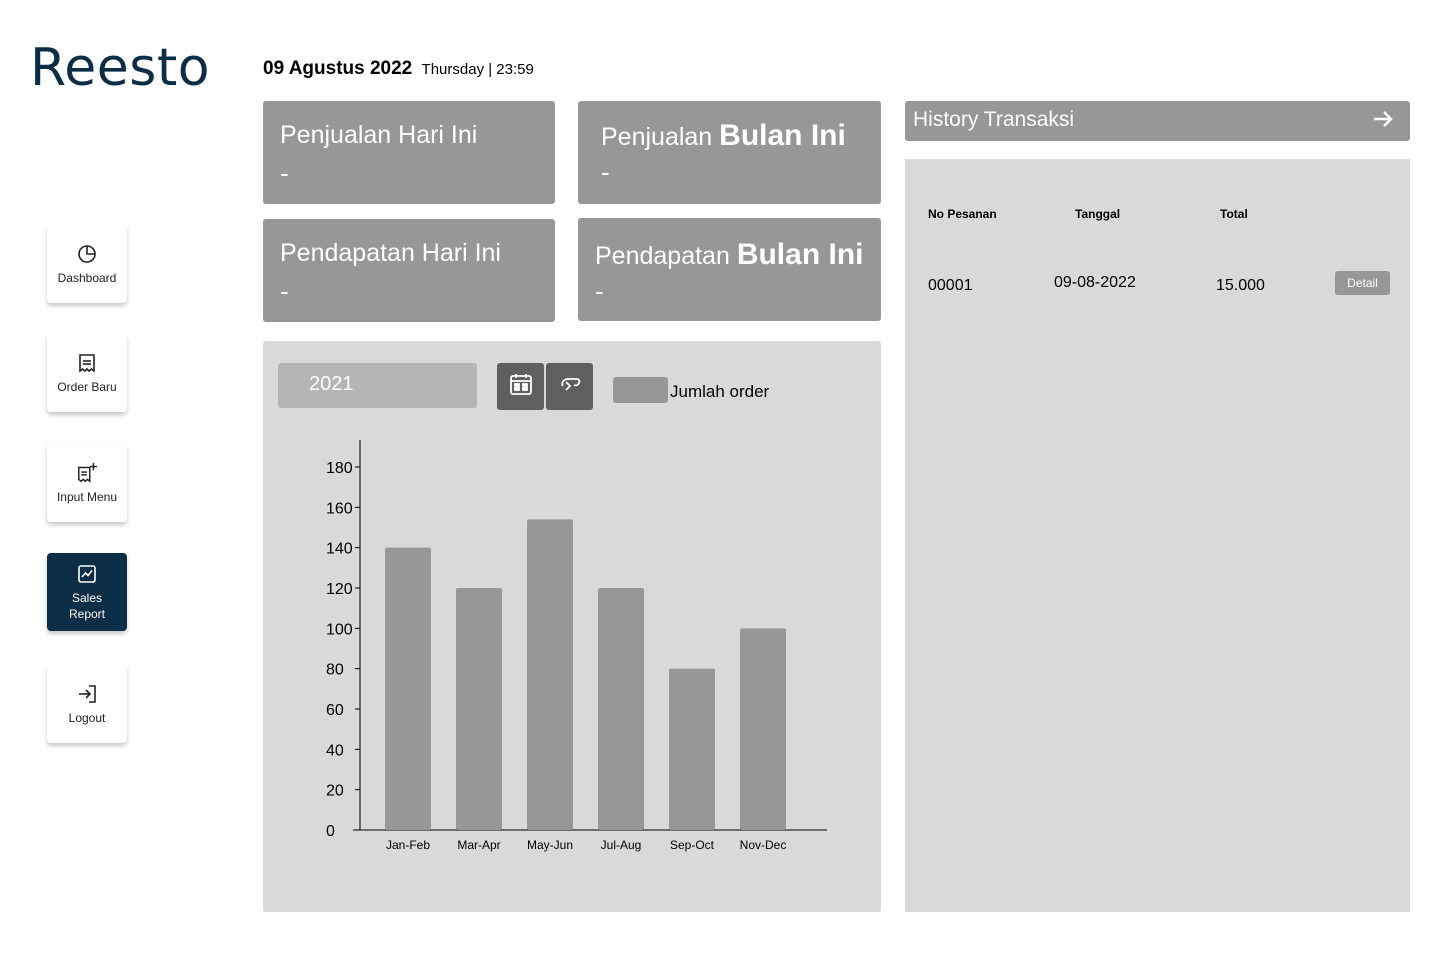  I want to click on refresh-icon, so click(570, 386).